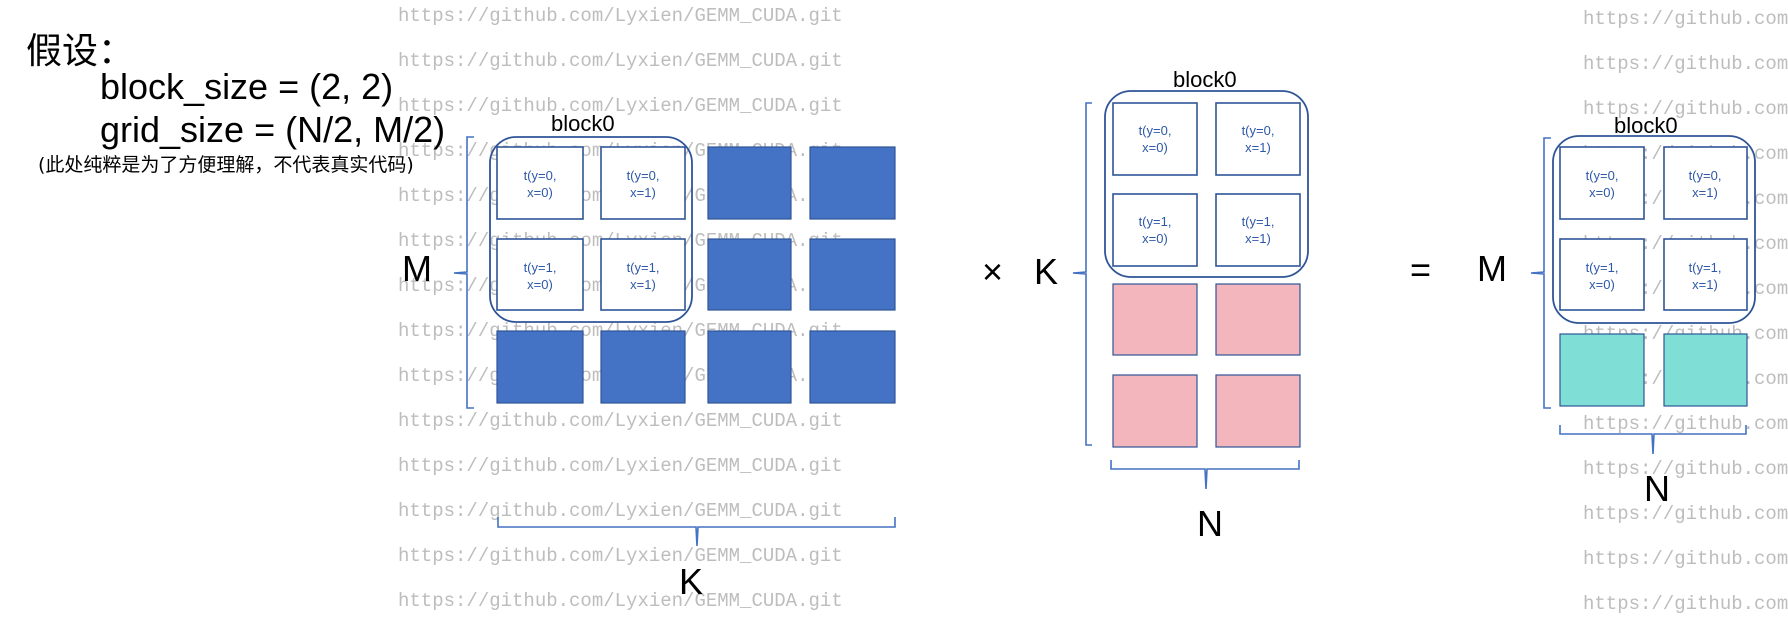 The image size is (1788, 620). Describe the element at coordinates (696, 532) in the screenshot. I see `matrix-a-col-brace` at that location.